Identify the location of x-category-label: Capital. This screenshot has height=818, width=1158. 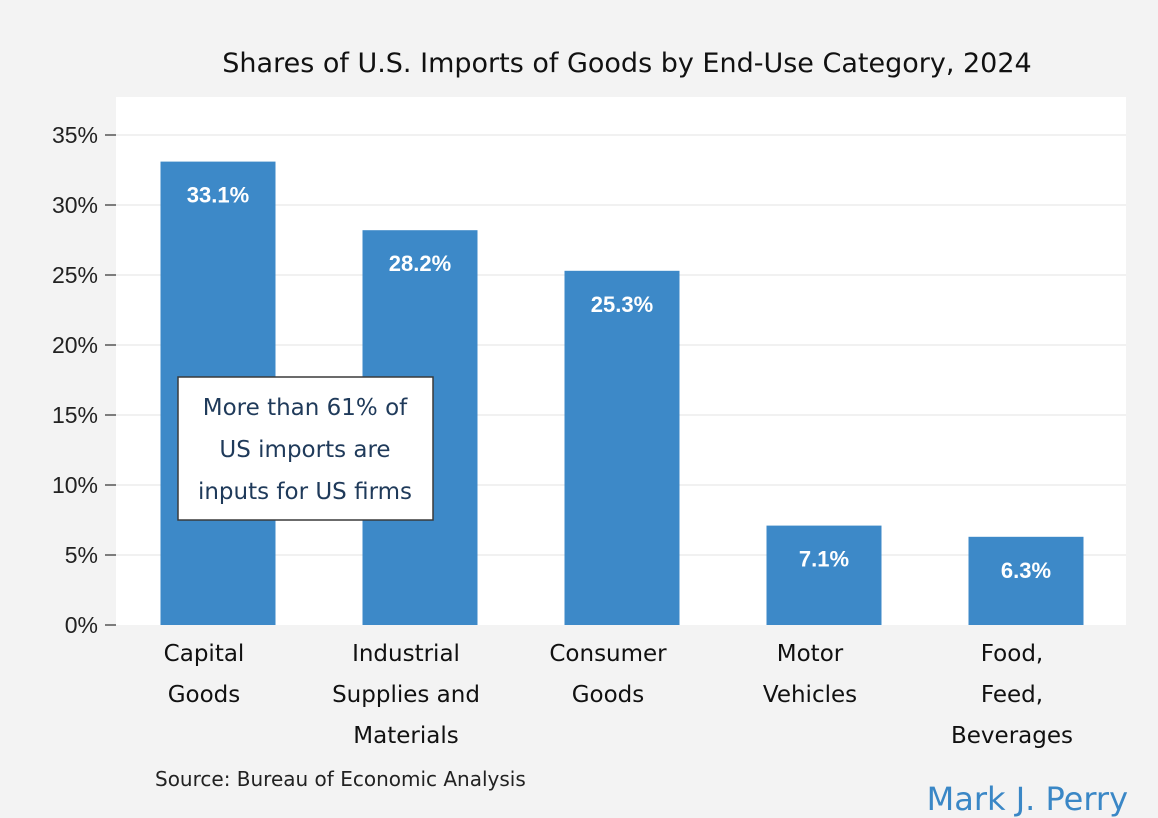
(204, 654).